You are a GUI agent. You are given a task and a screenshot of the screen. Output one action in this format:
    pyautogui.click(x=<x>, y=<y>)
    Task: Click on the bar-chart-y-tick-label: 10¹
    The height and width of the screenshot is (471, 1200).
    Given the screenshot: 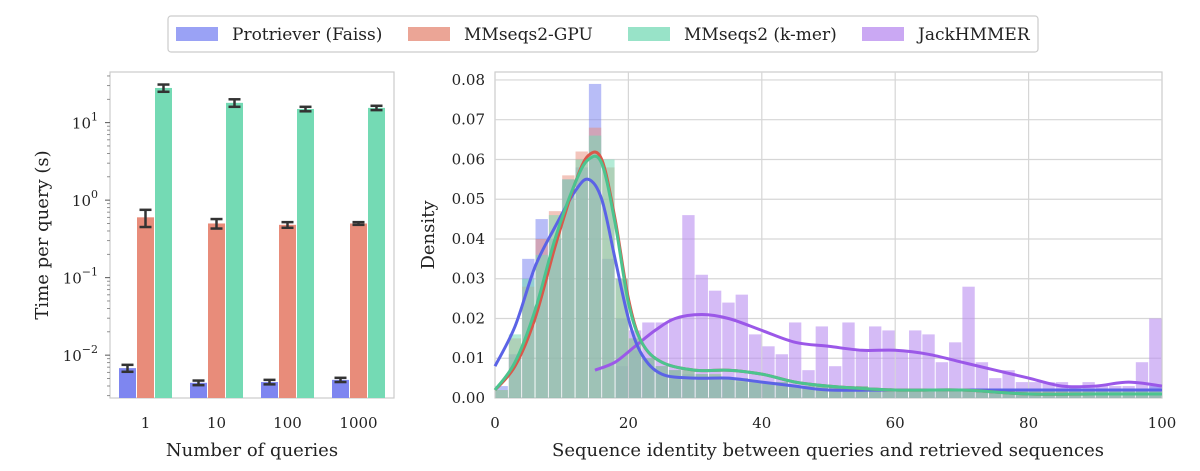 What is the action you would take?
    pyautogui.click(x=85, y=122)
    